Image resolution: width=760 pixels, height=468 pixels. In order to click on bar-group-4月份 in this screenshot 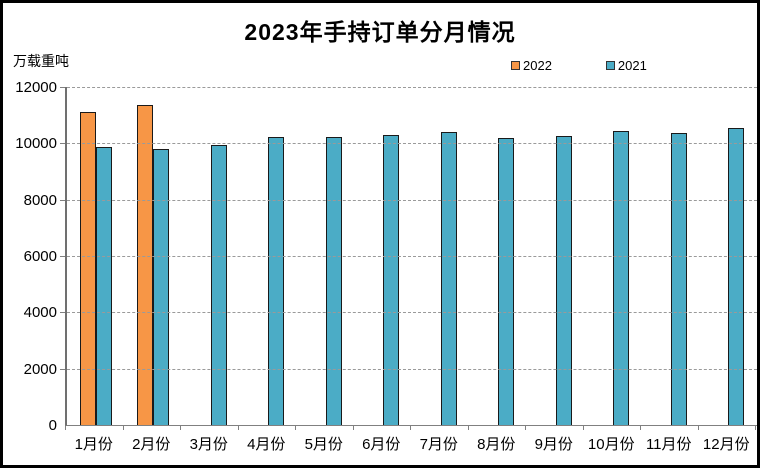, I will do `click(269, 256)`.